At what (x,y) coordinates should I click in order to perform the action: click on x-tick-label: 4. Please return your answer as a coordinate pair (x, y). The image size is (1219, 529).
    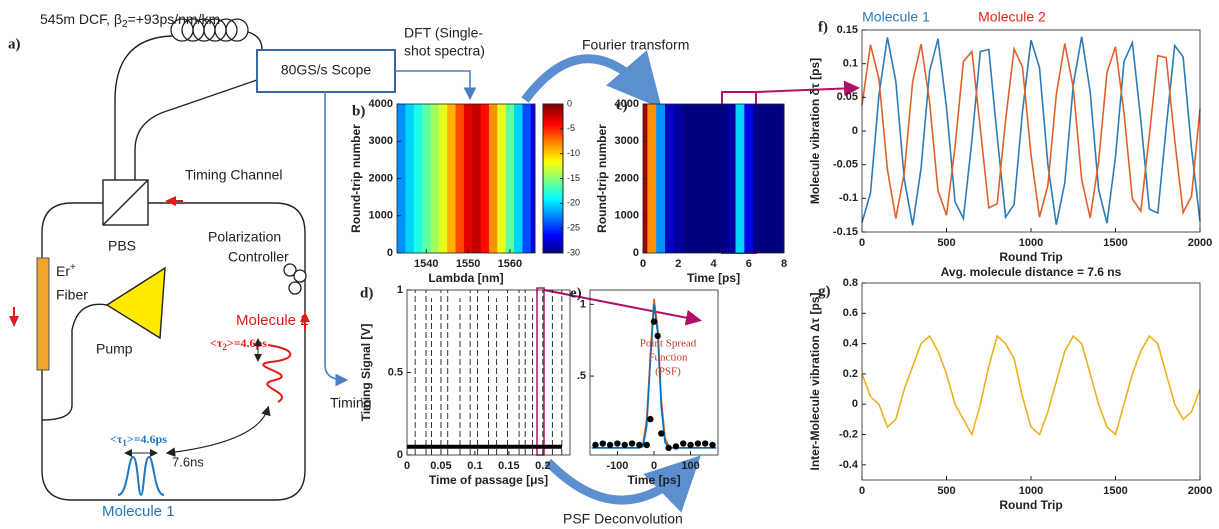
    Looking at the image, I should click on (713, 264).